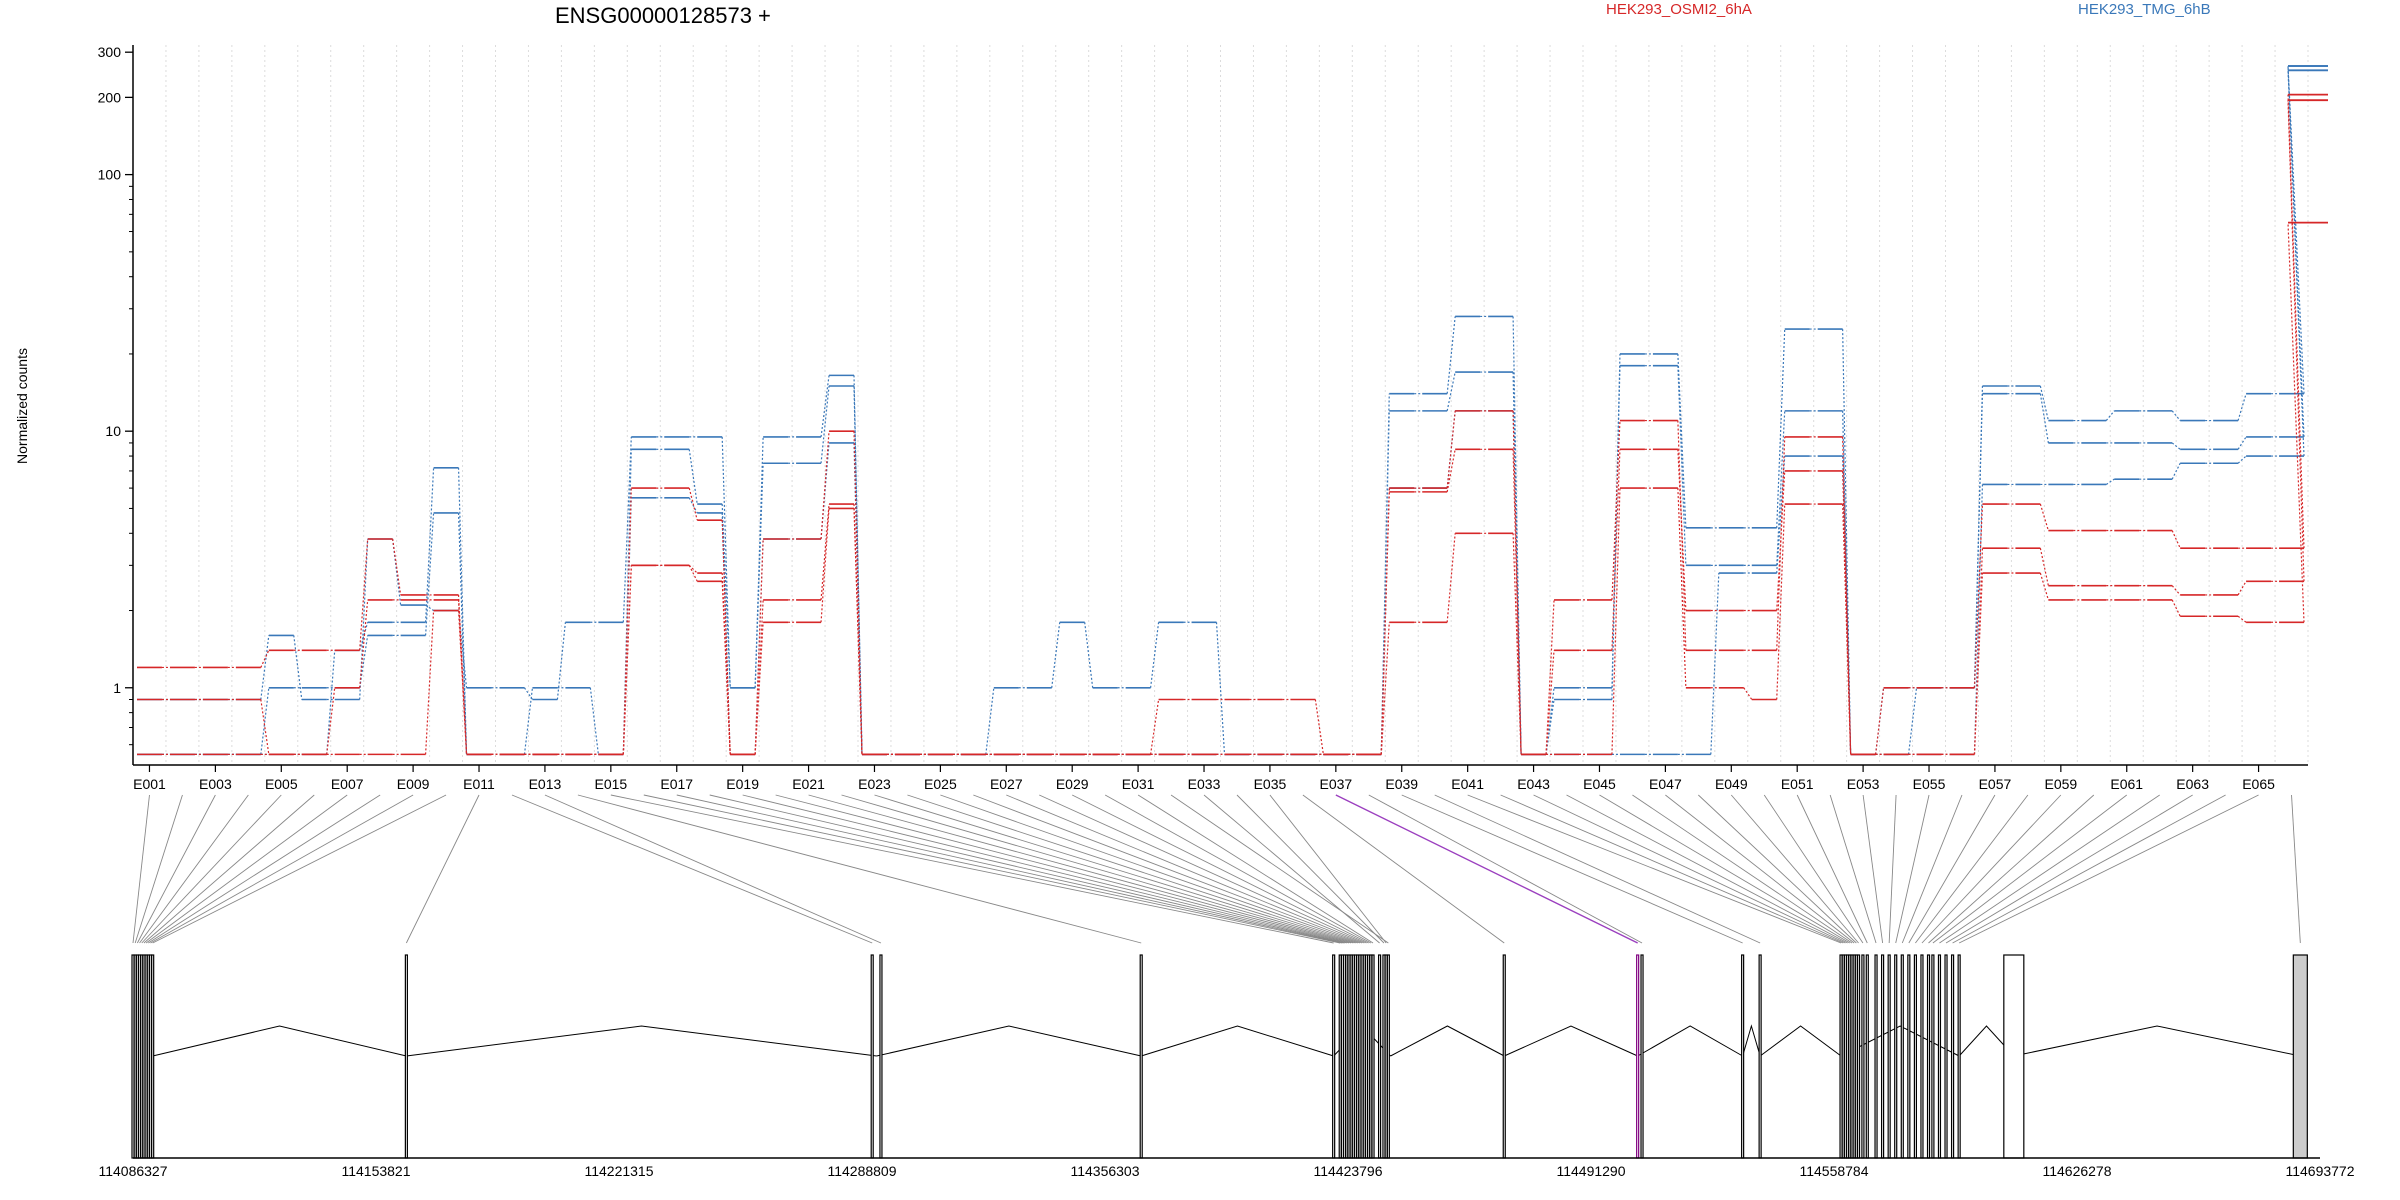  Describe the element at coordinates (1995, 784) in the screenshot. I see `x-tick-label: E057` at that location.